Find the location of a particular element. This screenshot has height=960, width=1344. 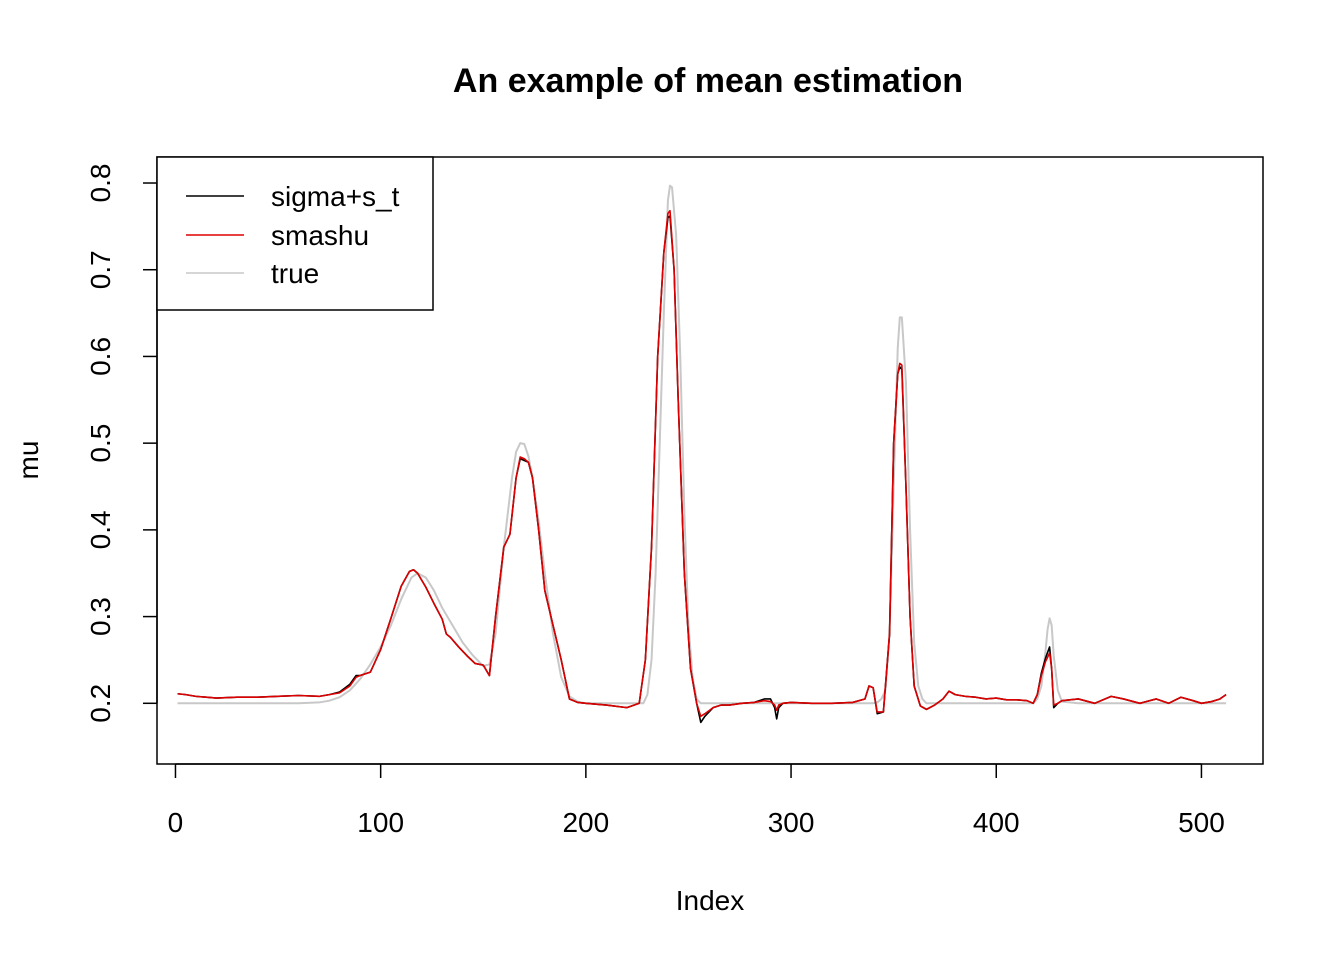

legend-label-true: true is located at coordinates (295, 273).